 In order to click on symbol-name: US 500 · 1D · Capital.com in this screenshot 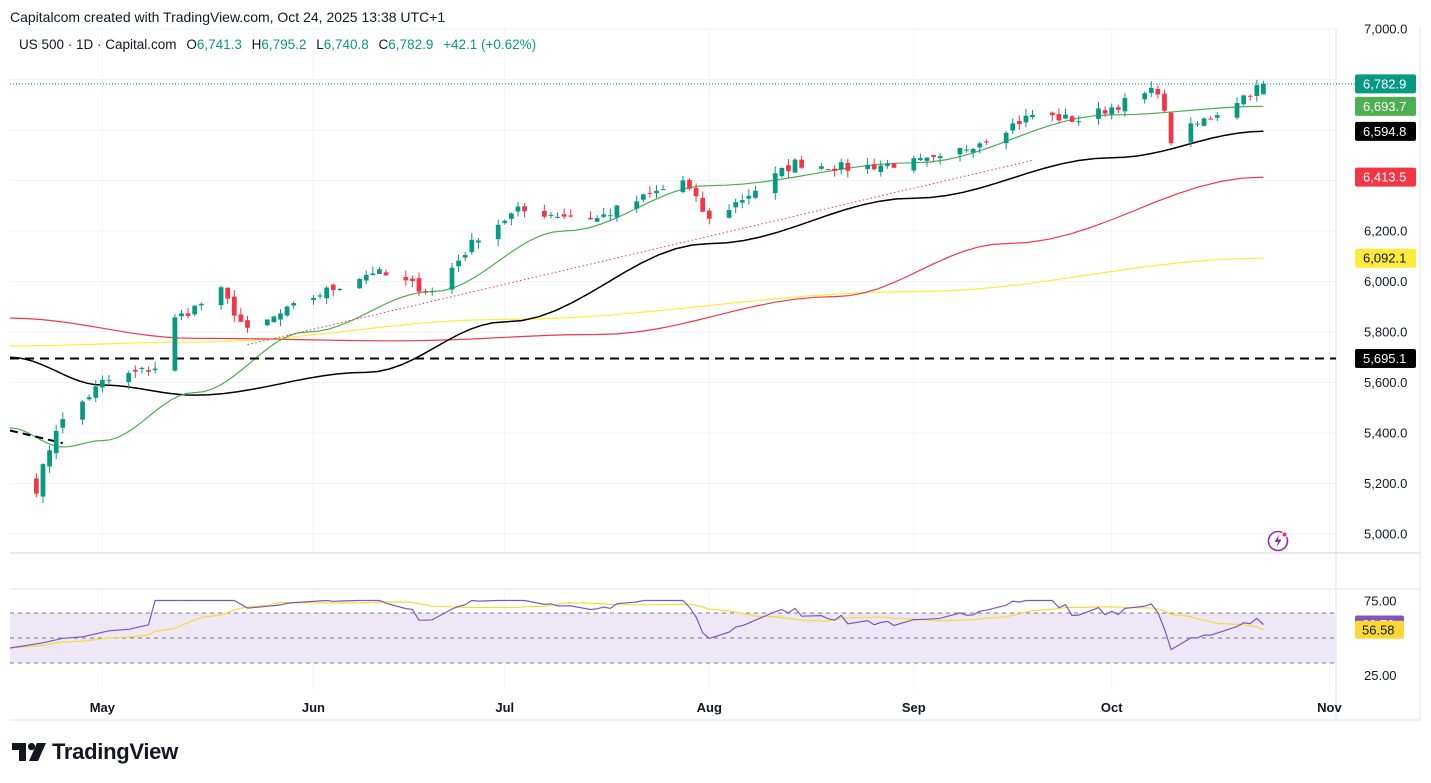, I will do `click(98, 44)`.